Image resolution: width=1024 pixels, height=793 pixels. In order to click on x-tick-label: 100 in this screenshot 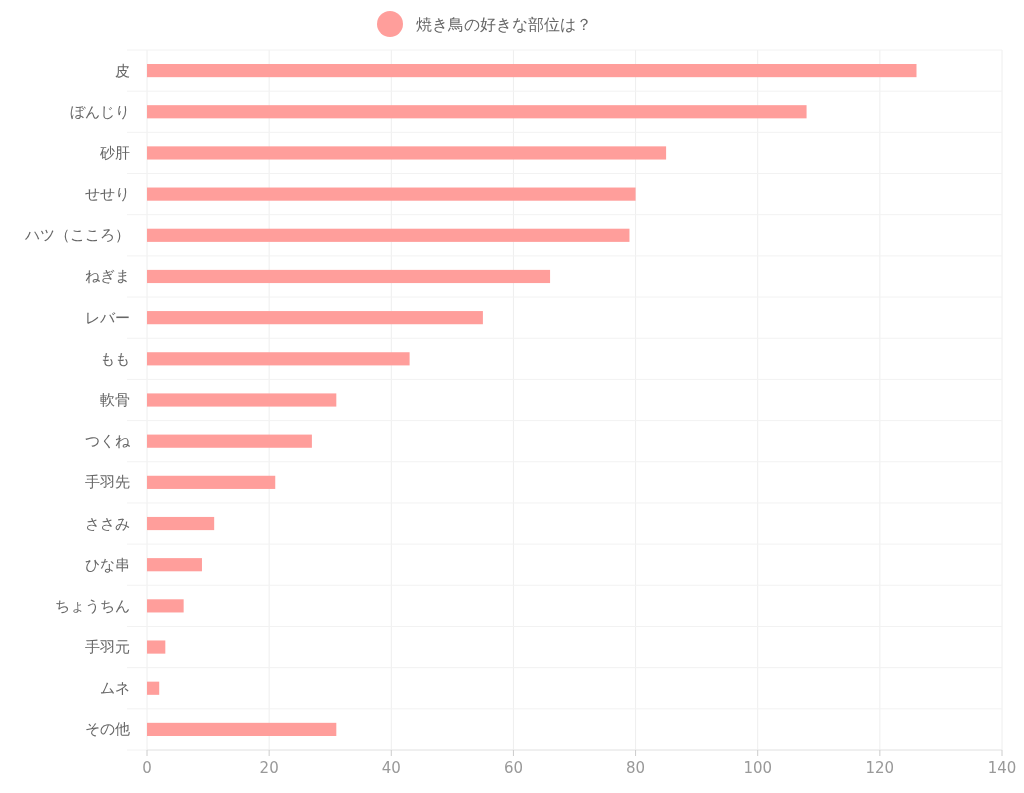, I will do `click(758, 768)`.